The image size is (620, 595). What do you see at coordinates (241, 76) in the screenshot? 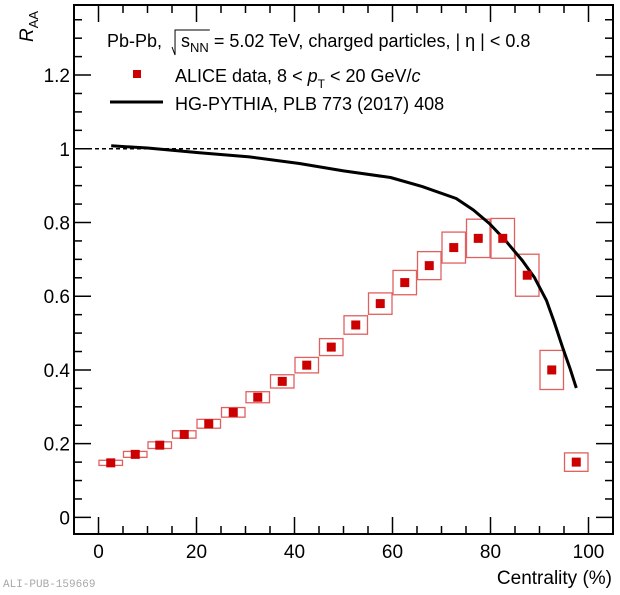
I see `legend-alice-pre: ALICE data, 8 <` at bounding box center [241, 76].